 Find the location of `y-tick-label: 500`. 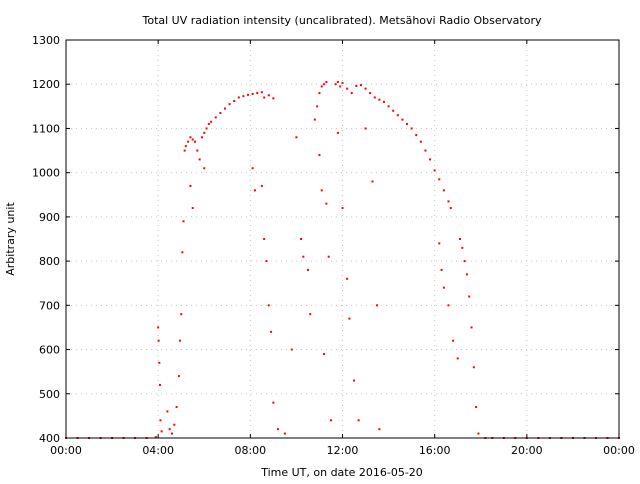

y-tick-label: 500 is located at coordinates (49, 394).